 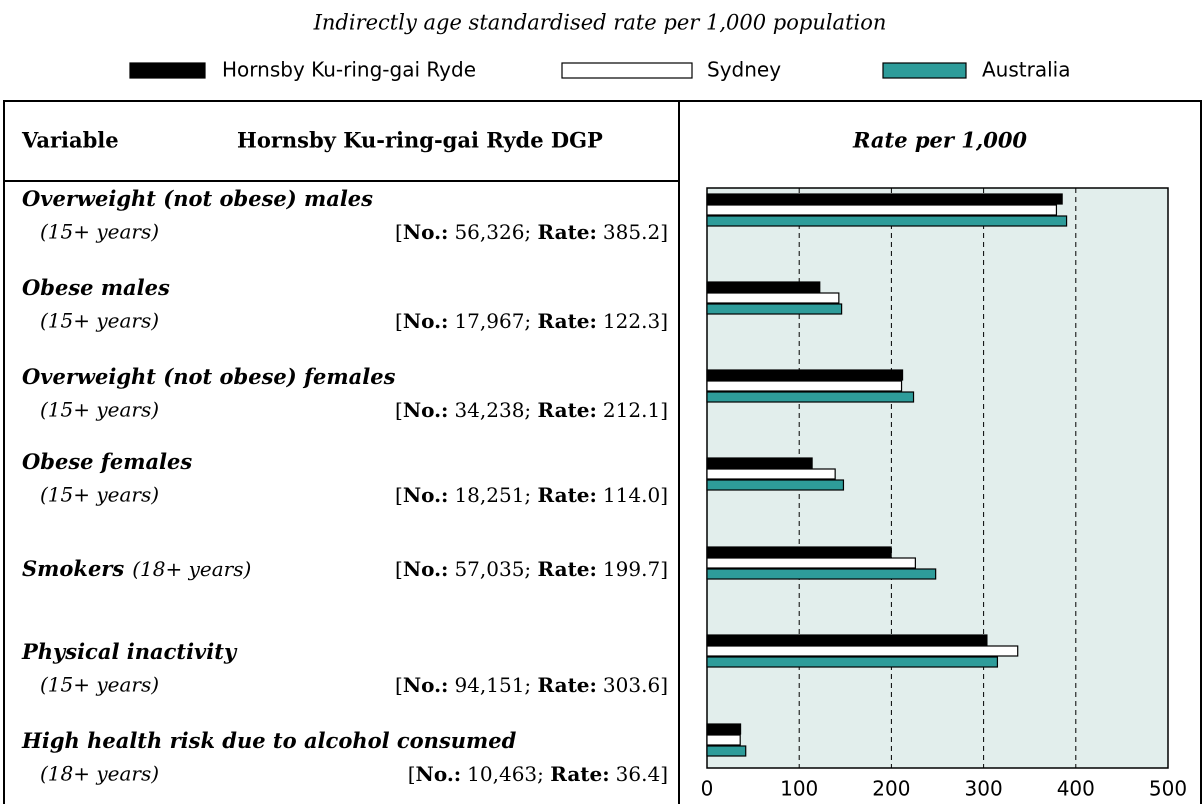 I want to click on row-stats: [No.: 10,463; Rate: 36.4], so click(x=538, y=774).